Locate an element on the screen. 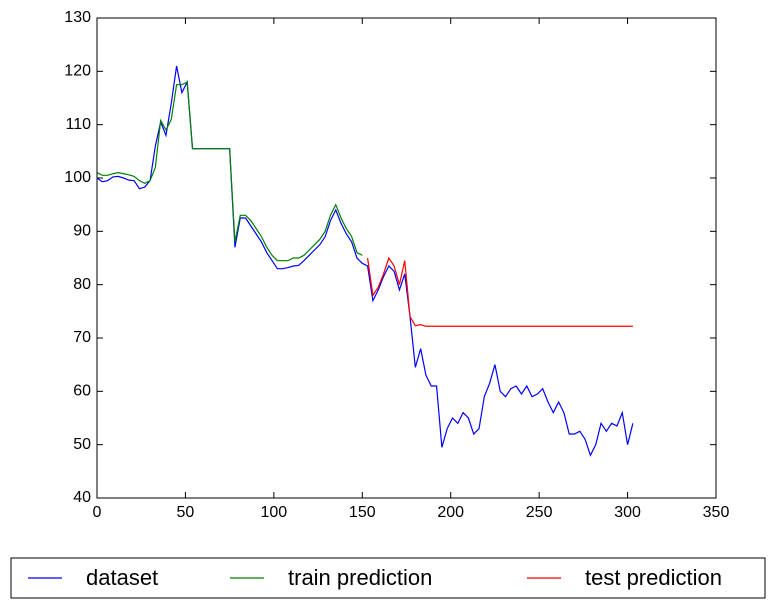 Image resolution: width=774 pixels, height=611 pixels. x-tick-label: 300 is located at coordinates (627, 512).